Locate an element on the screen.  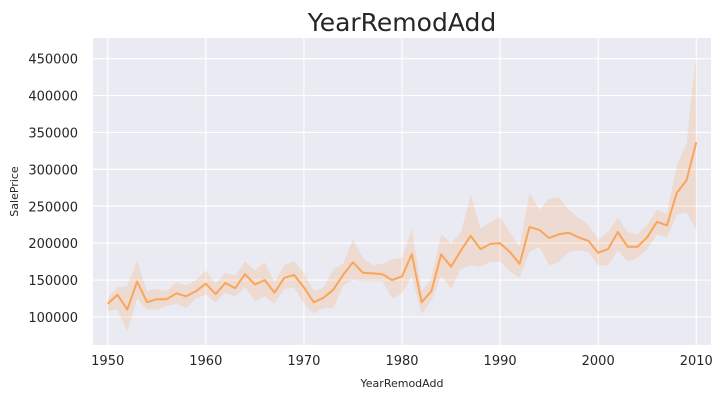
x-axis-label: YearRemodAdd is located at coordinates (402, 383).